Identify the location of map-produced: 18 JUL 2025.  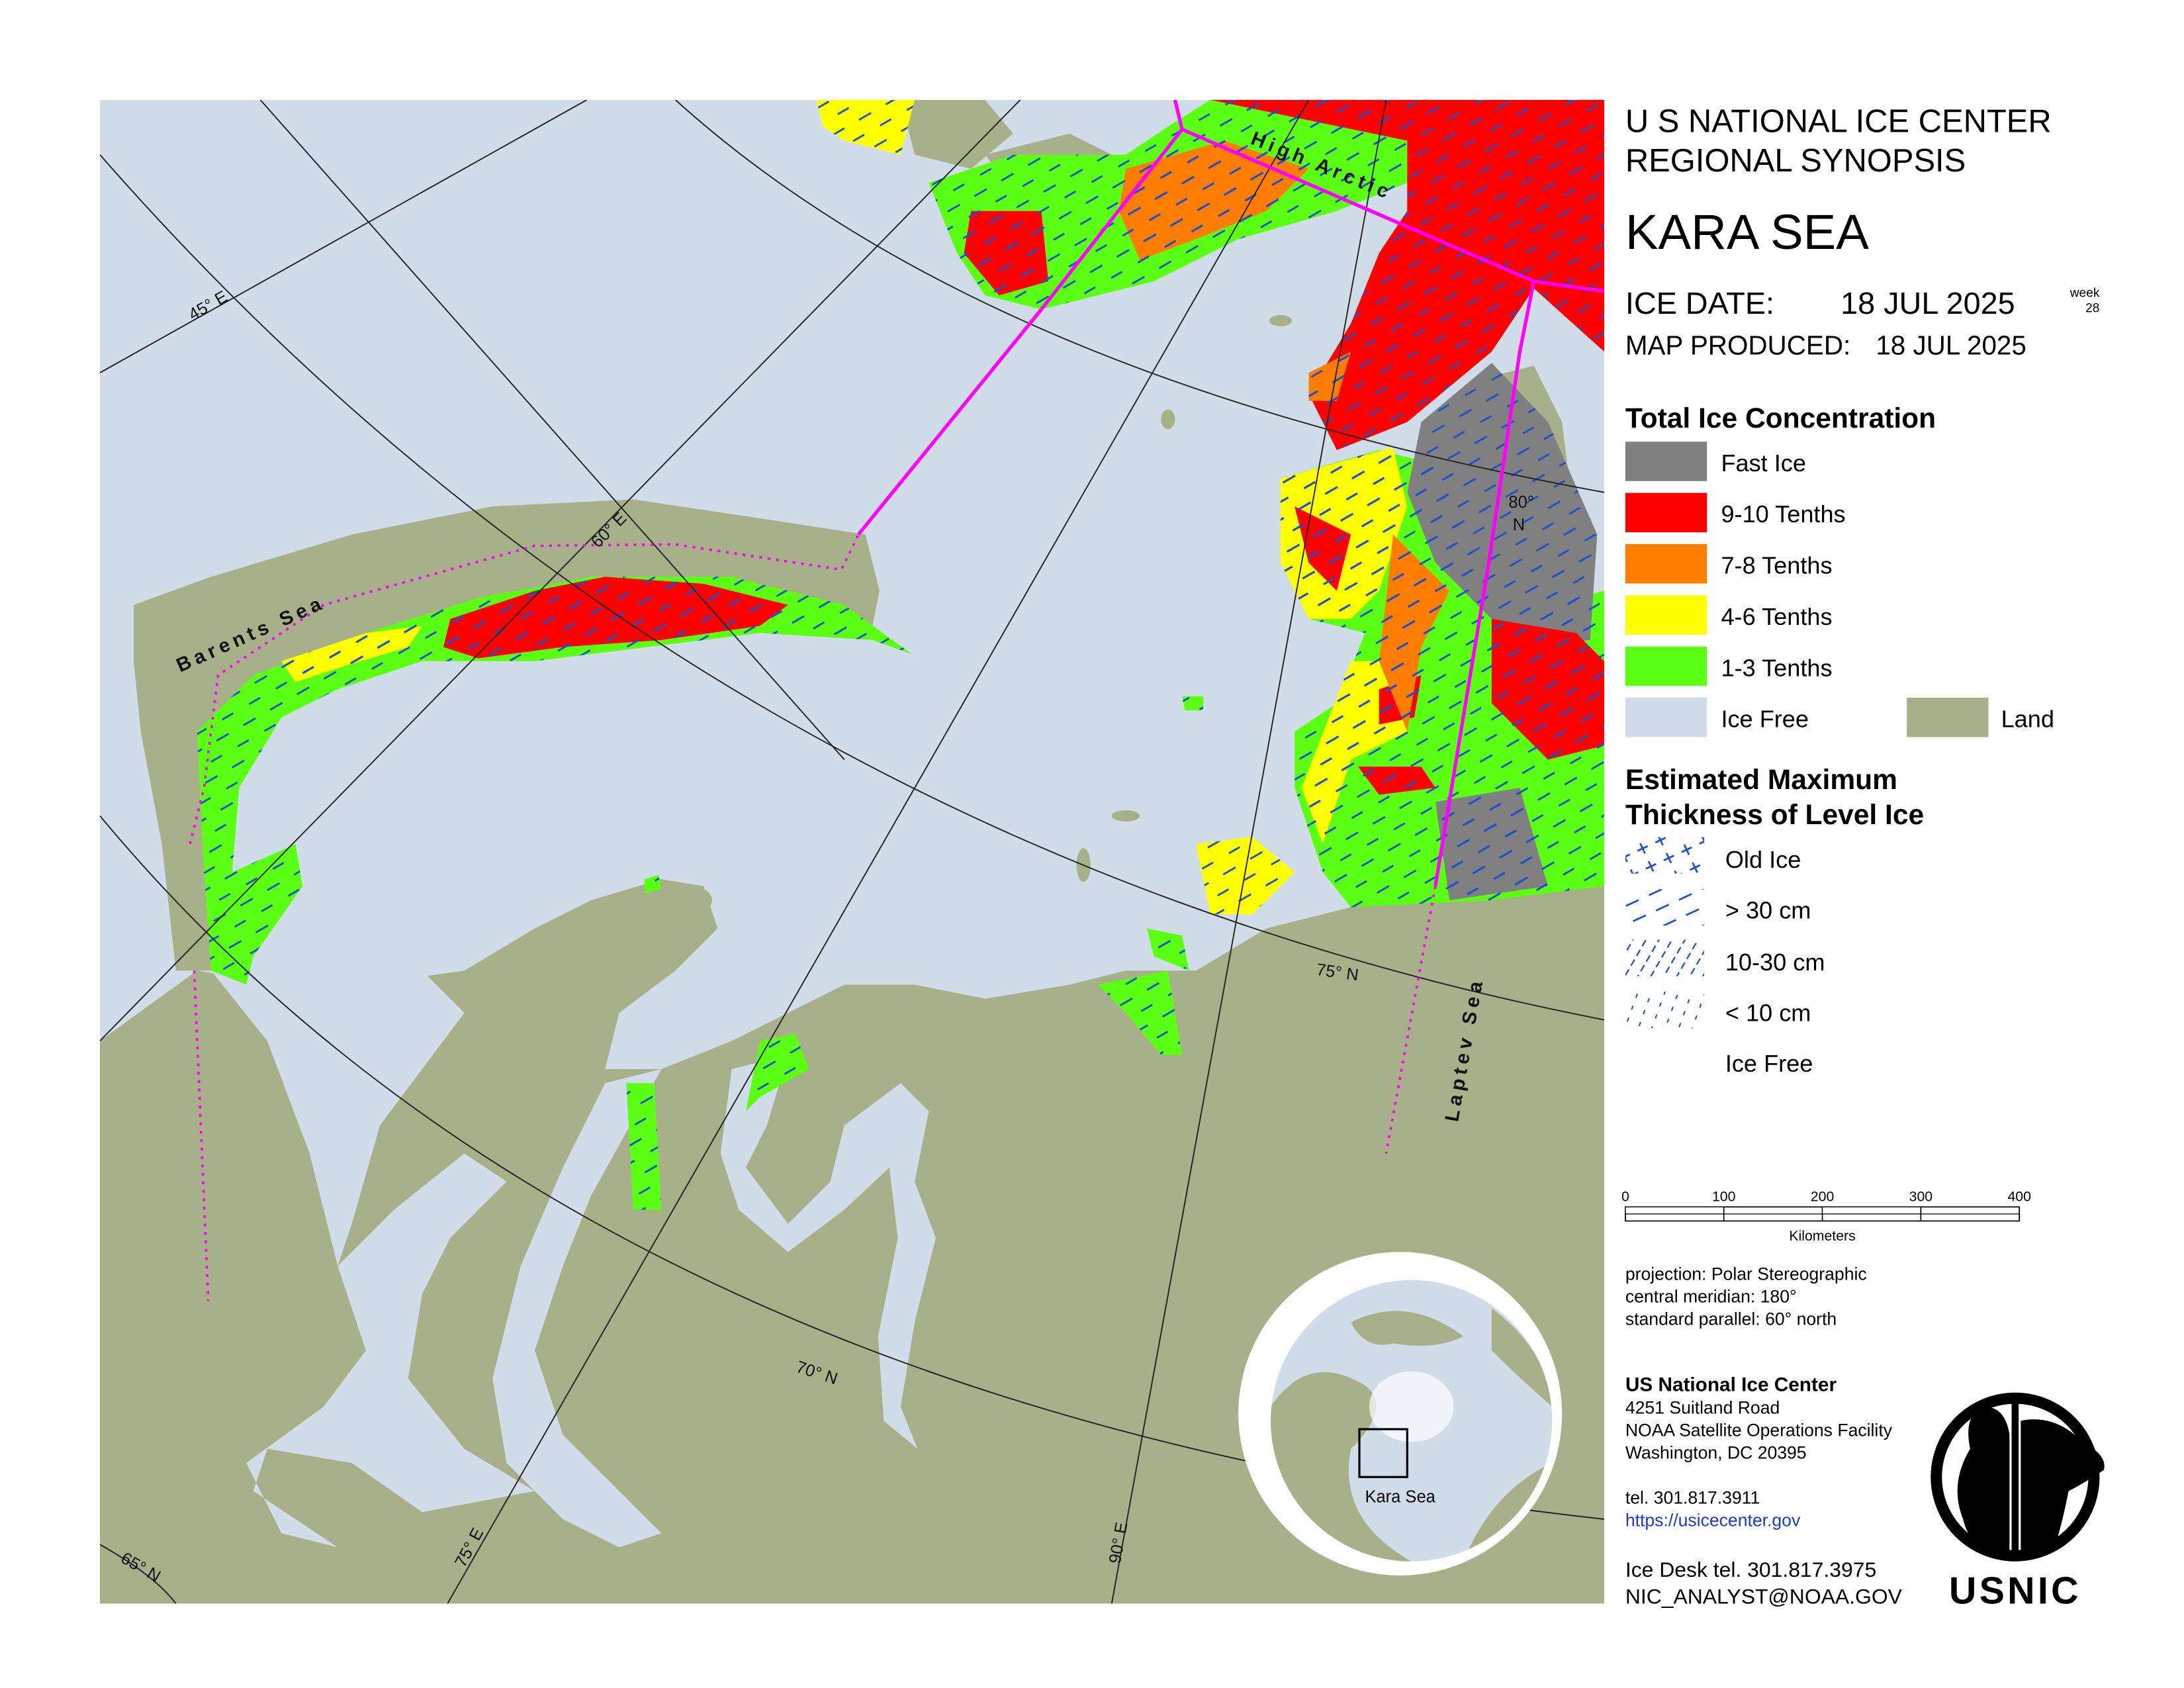
(1951, 345).